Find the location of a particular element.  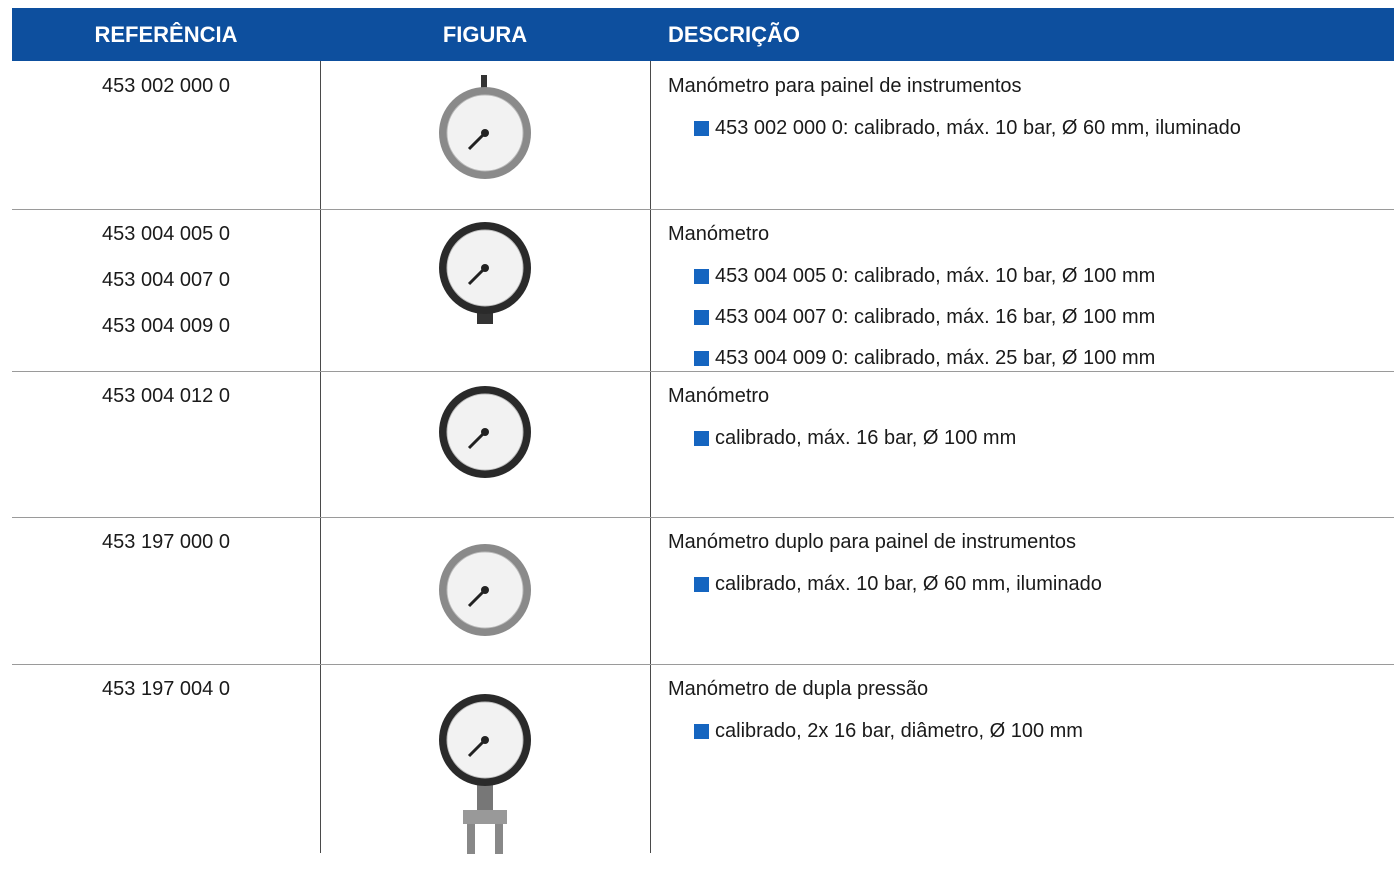

reference-cell: 453 004 012 0 is located at coordinates (166, 445).